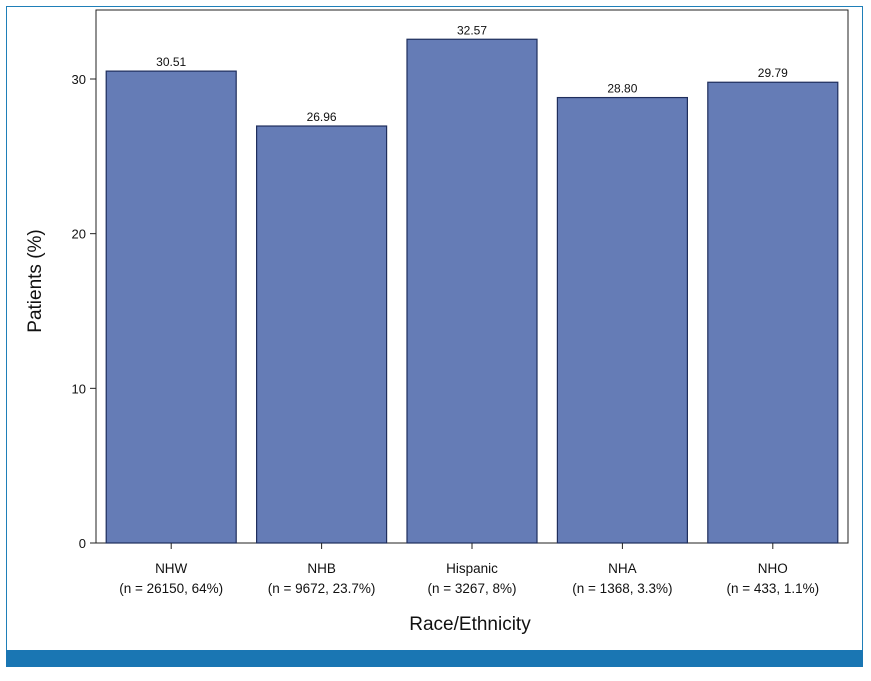 This screenshot has height=681, width=871. What do you see at coordinates (773, 312) in the screenshot?
I see `bar-nho` at bounding box center [773, 312].